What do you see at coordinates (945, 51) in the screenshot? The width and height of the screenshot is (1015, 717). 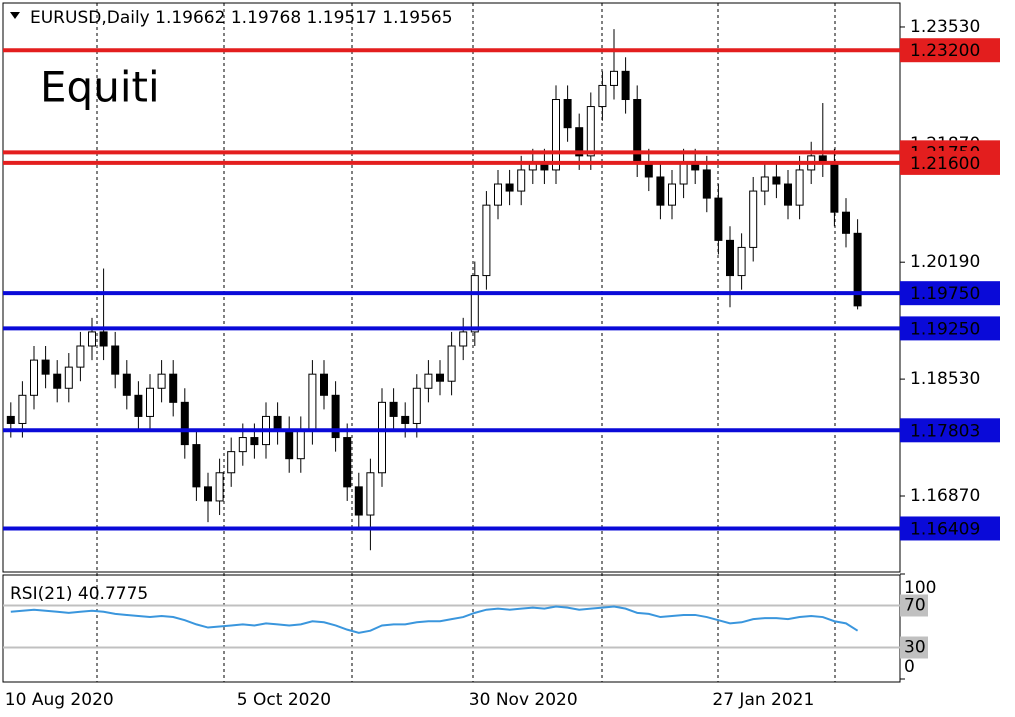 I see `level-label: 1.23200` at bounding box center [945, 51].